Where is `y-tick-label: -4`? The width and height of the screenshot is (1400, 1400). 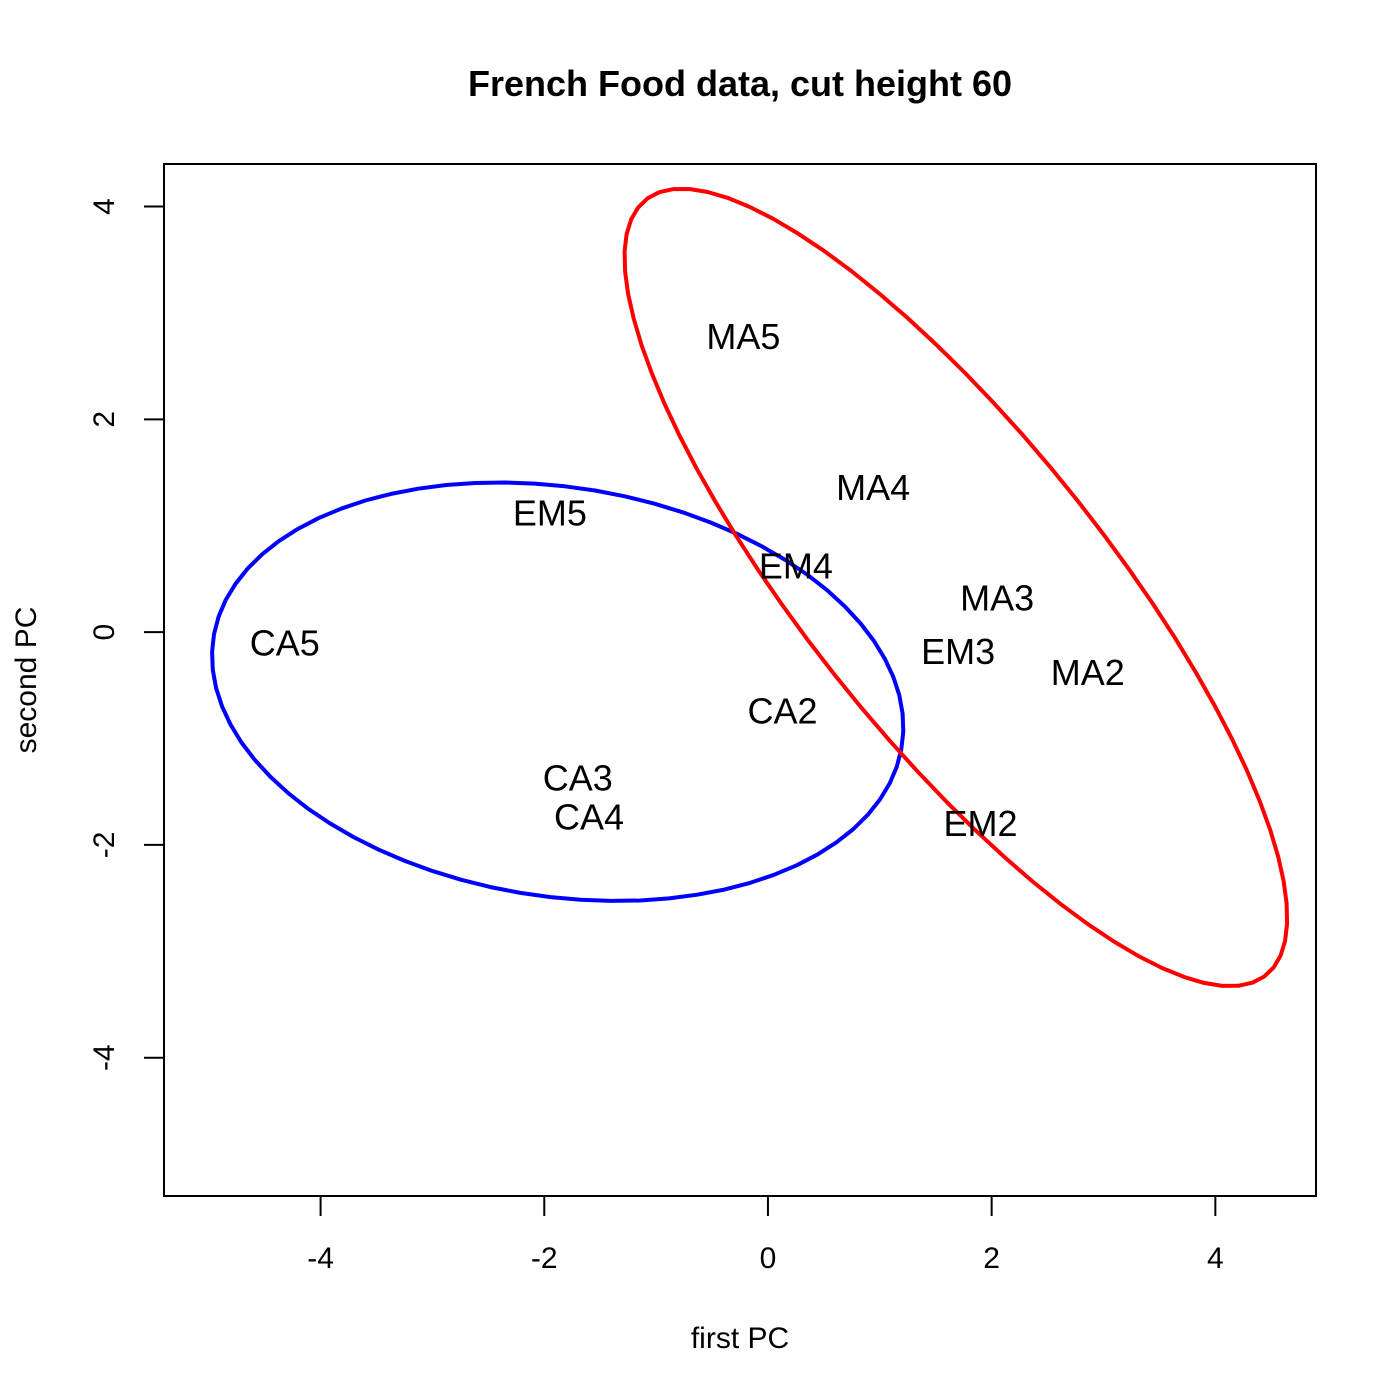
y-tick-label: -4 is located at coordinates (104, 1057).